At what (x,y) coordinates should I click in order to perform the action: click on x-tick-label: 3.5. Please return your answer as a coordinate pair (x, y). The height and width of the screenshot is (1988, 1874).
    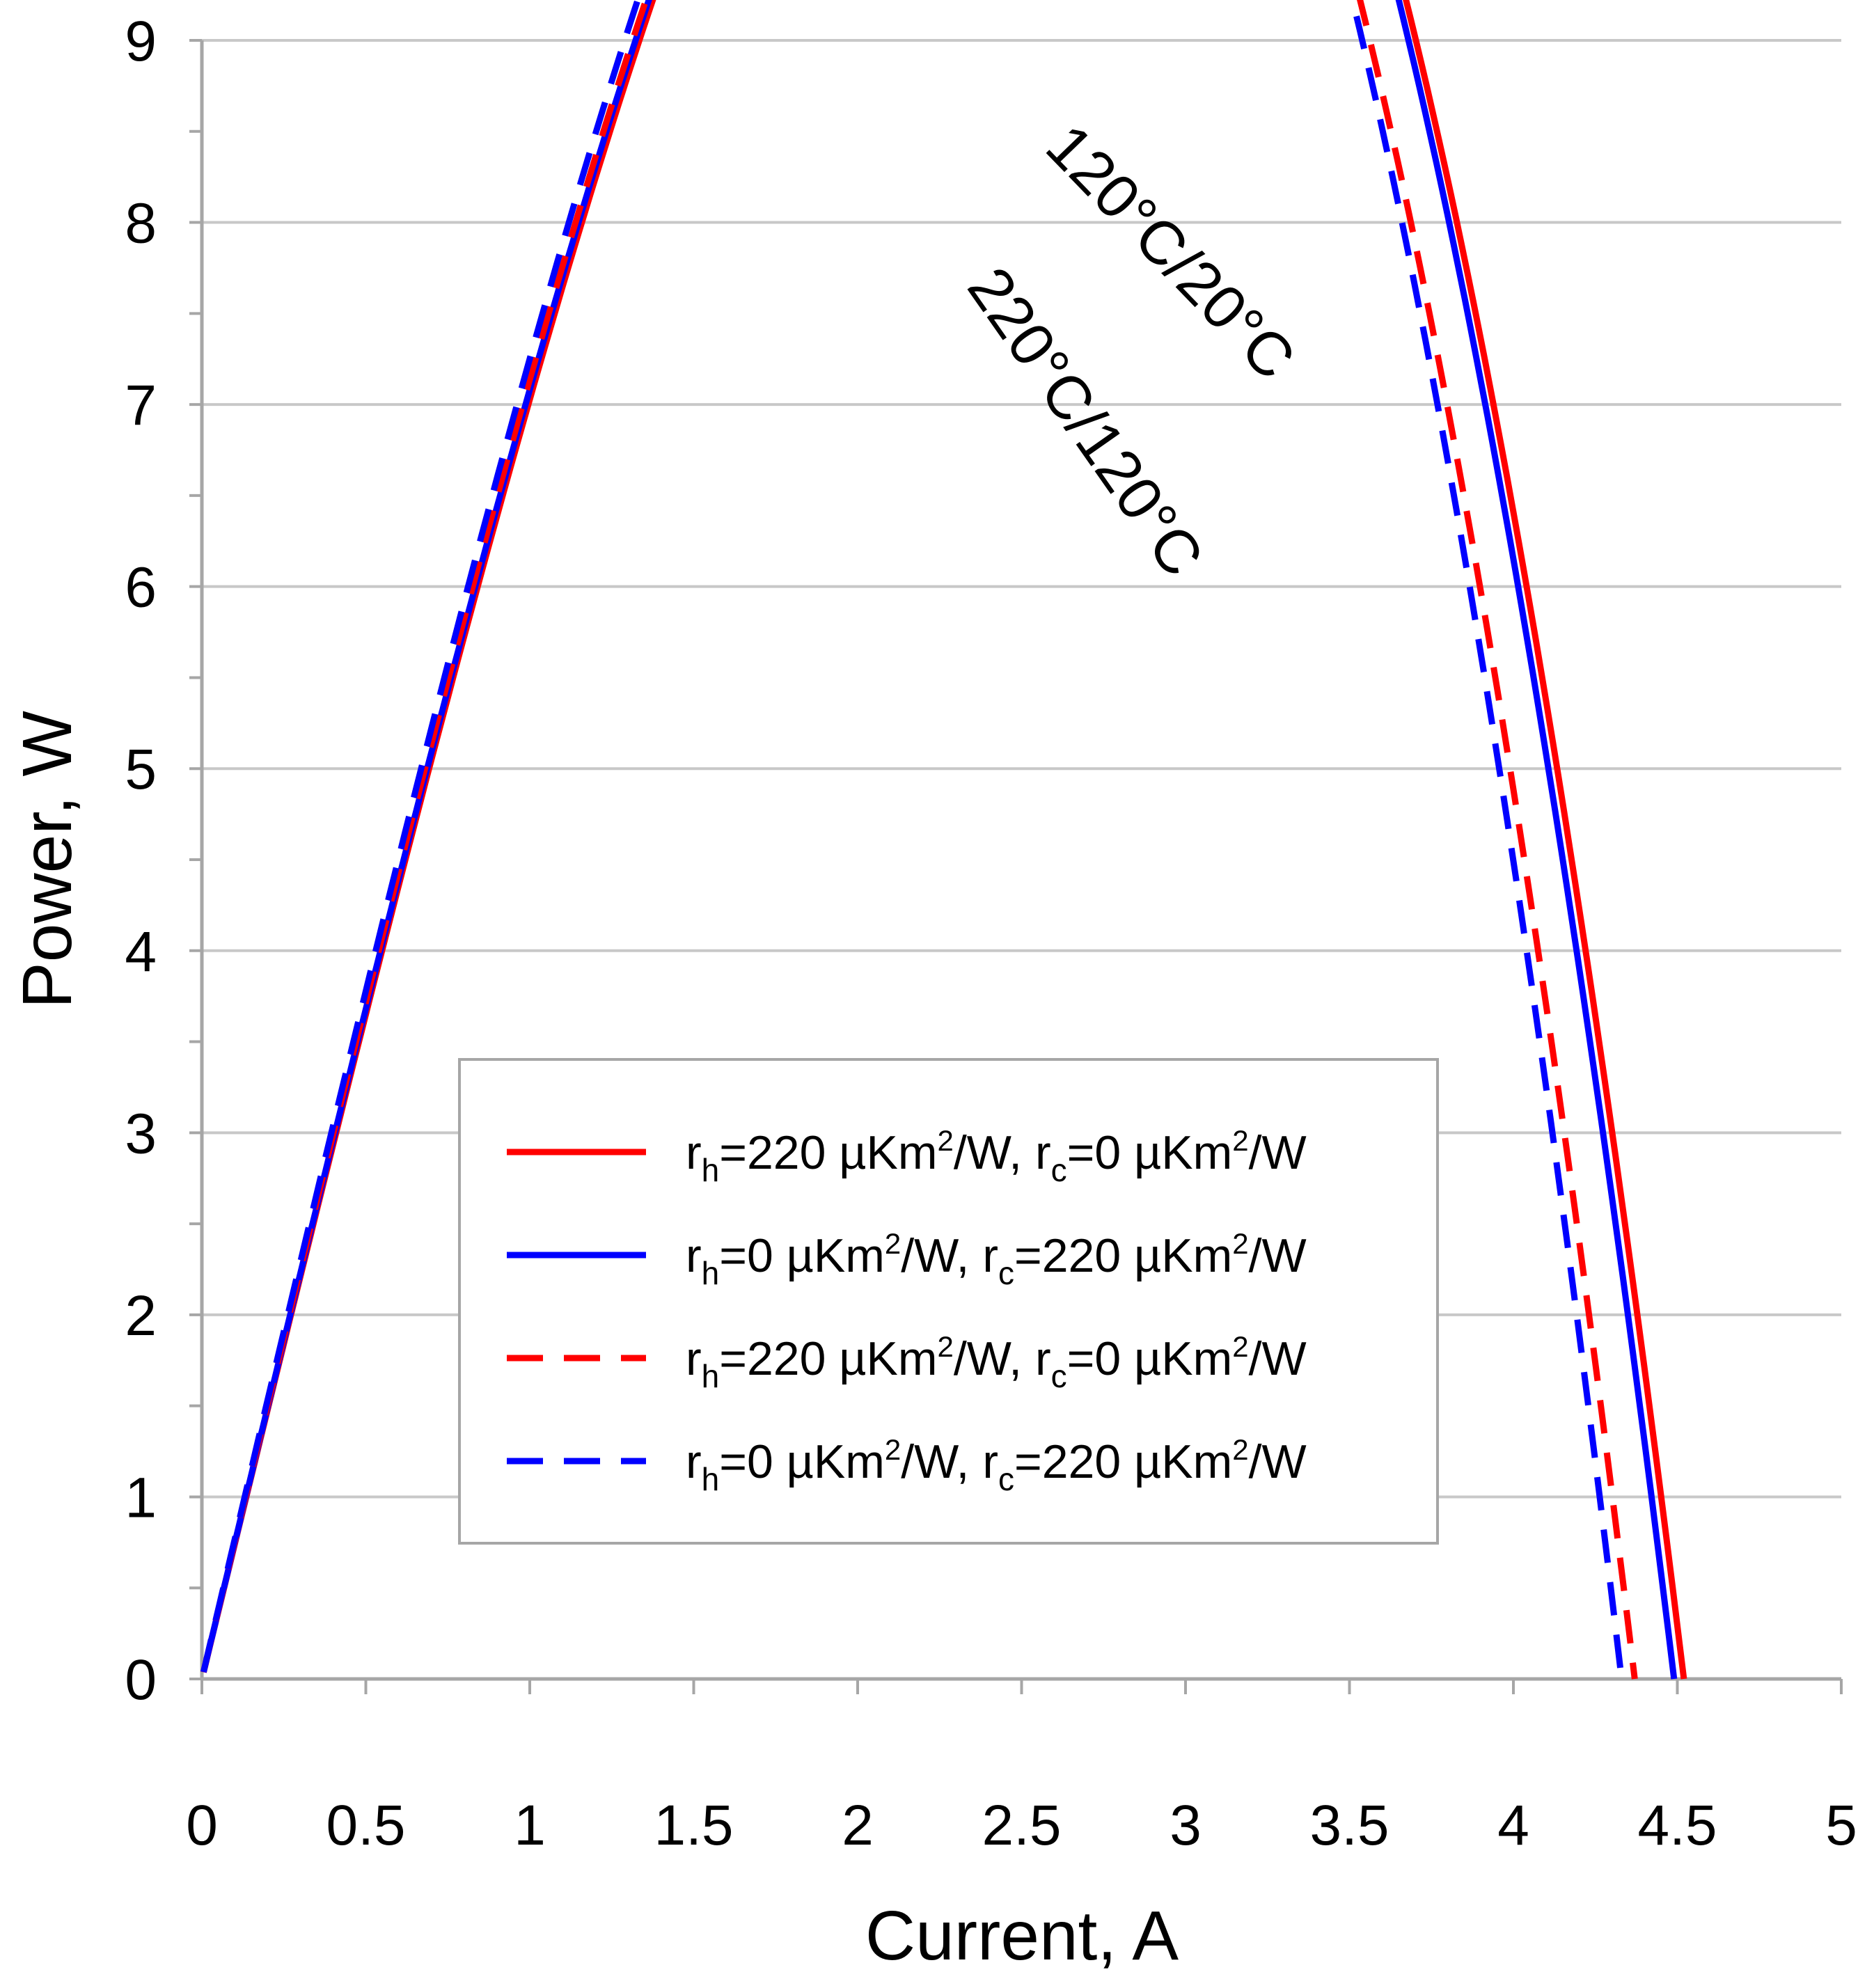
    Looking at the image, I should click on (1349, 1825).